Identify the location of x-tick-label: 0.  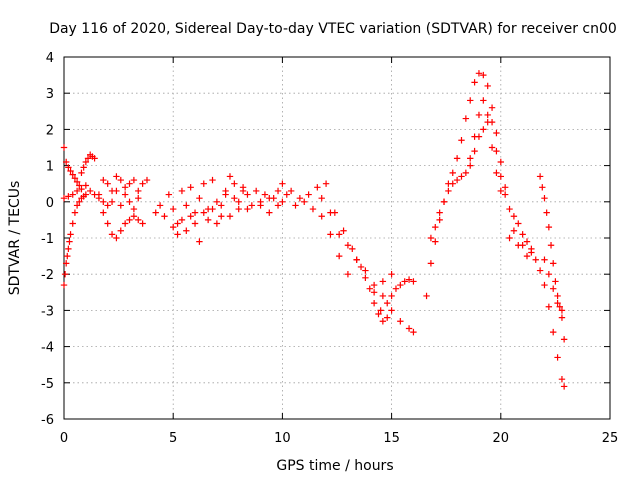
(64, 438).